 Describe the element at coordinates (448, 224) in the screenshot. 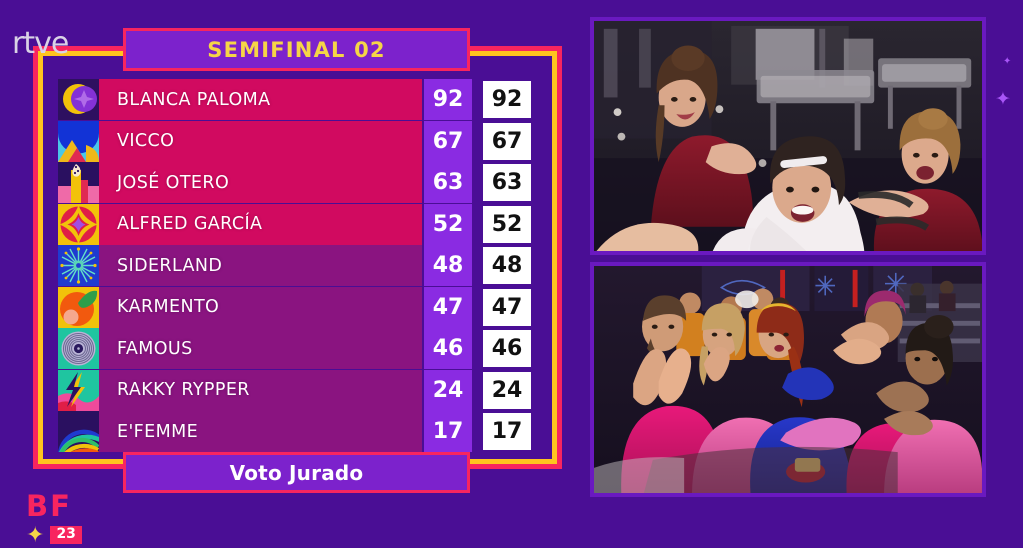

I see `jury-score: 52` at that location.